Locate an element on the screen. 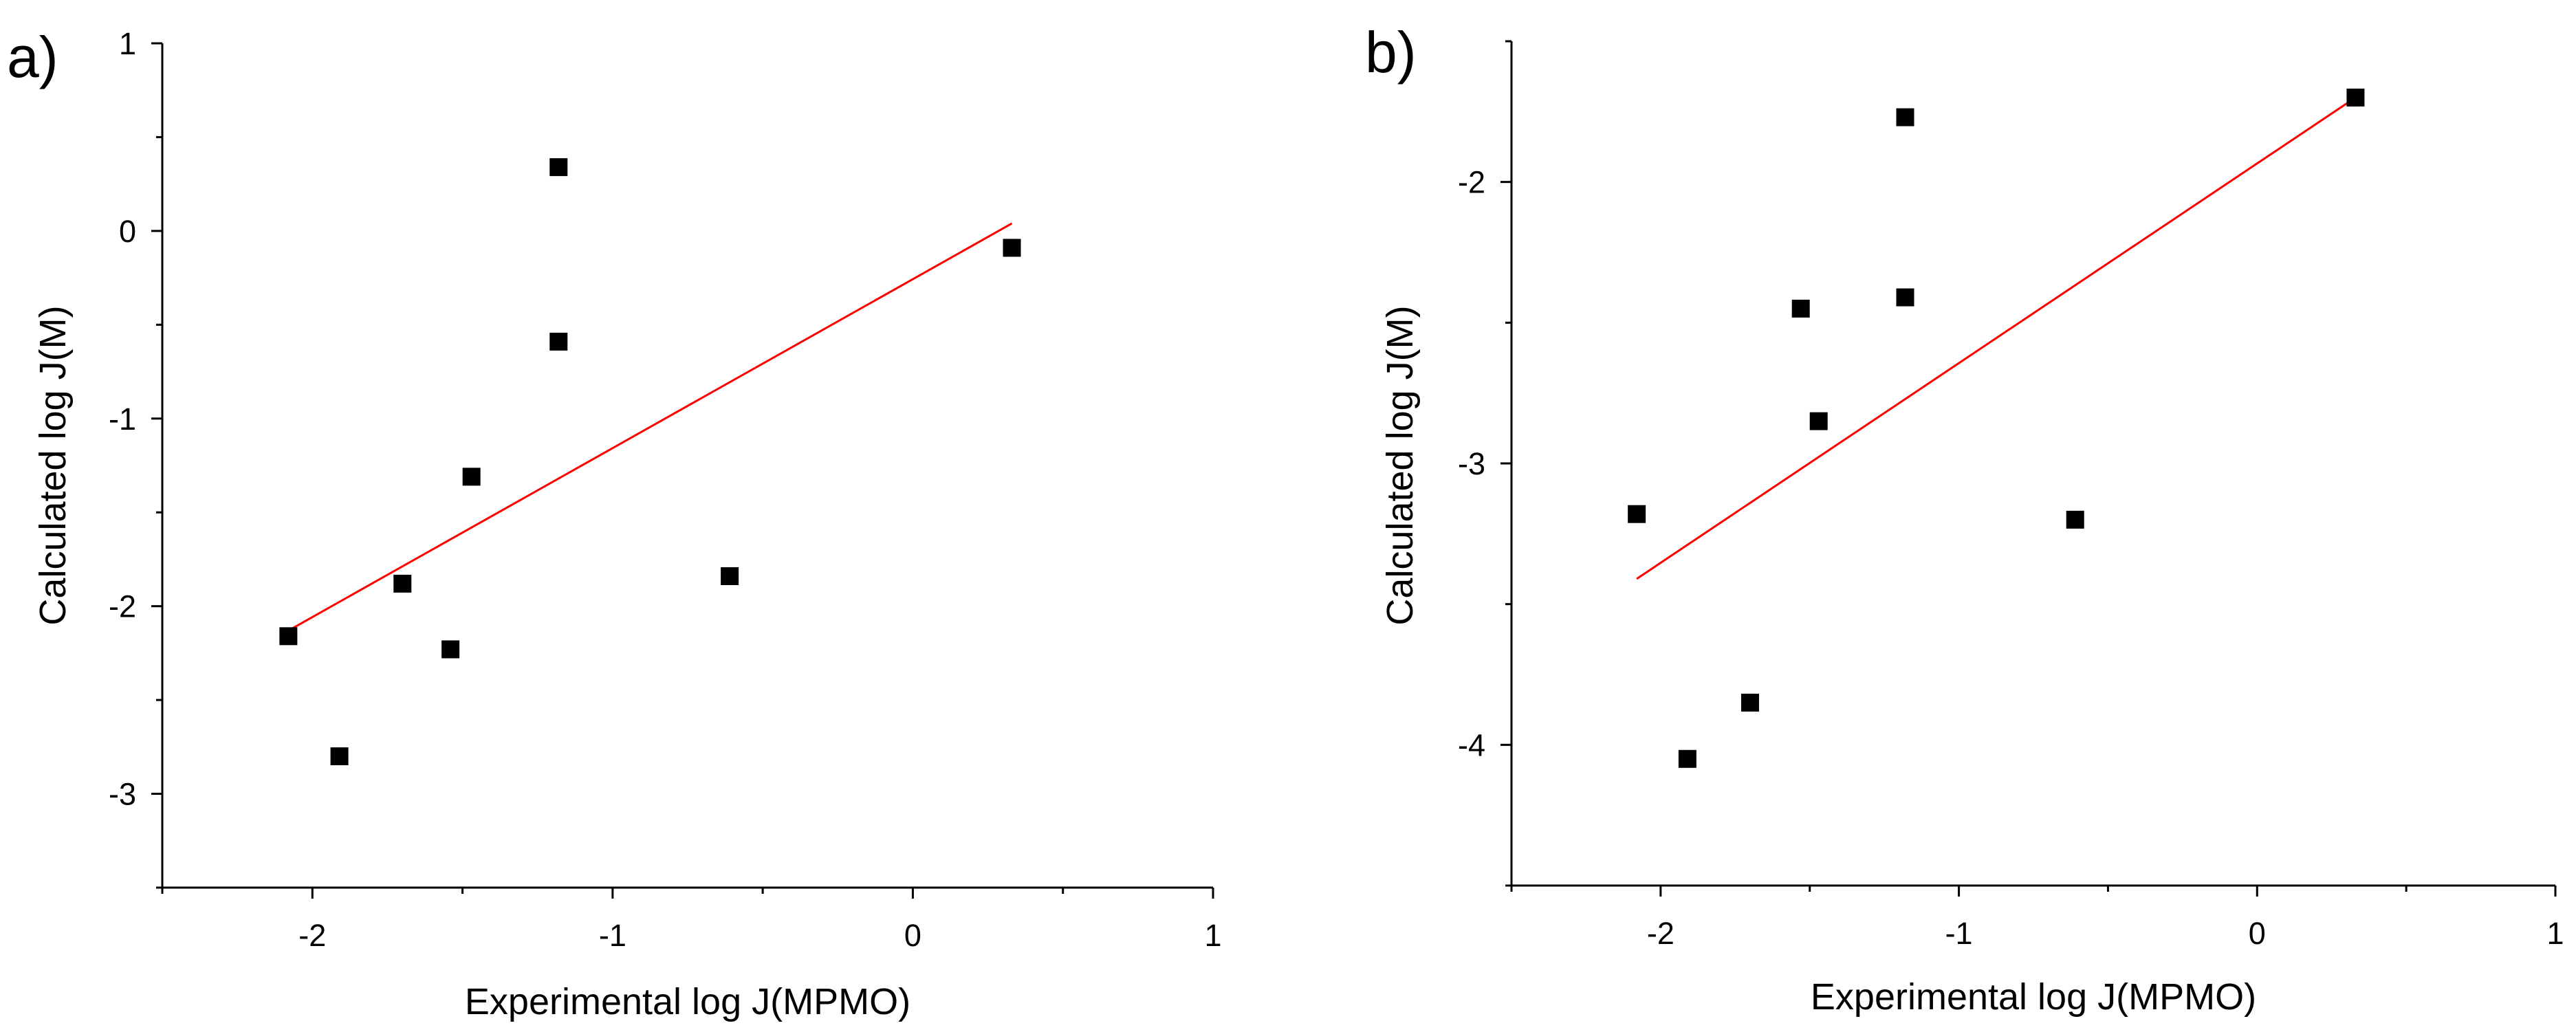 The width and height of the screenshot is (2576, 1032). x-tick-label-a: 1 is located at coordinates (1212, 935).